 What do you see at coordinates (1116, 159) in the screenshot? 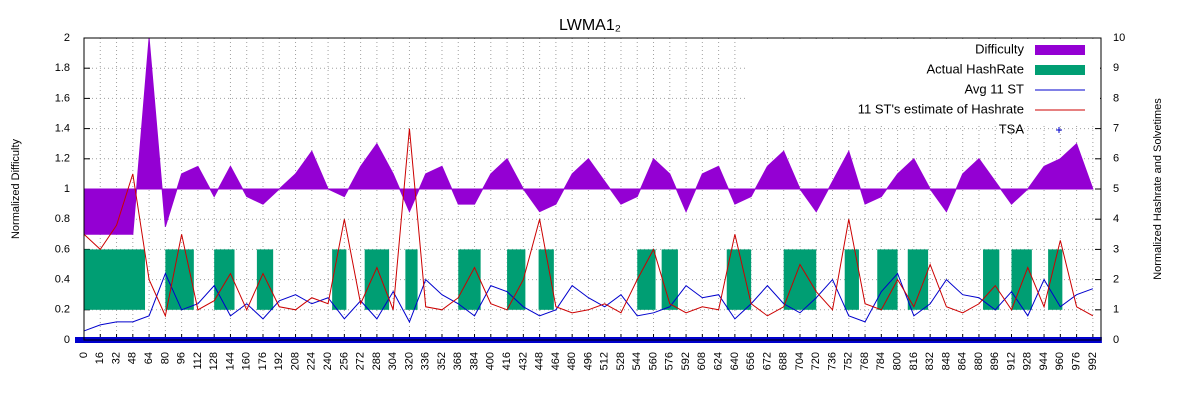
I see `y2-tick-label: 6` at bounding box center [1116, 159].